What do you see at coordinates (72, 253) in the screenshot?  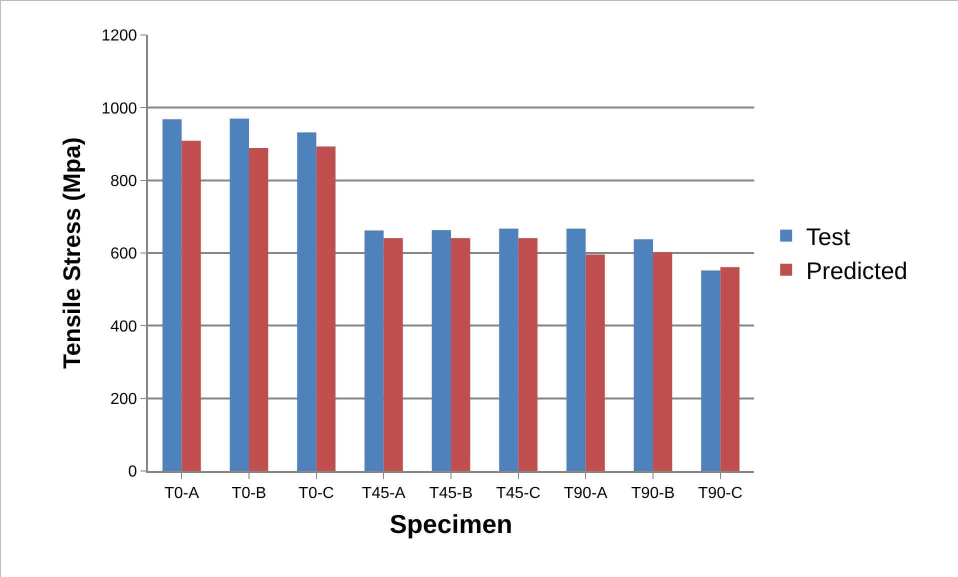 I see `y-axis-title: Tensile Stress (Mpa)` at bounding box center [72, 253].